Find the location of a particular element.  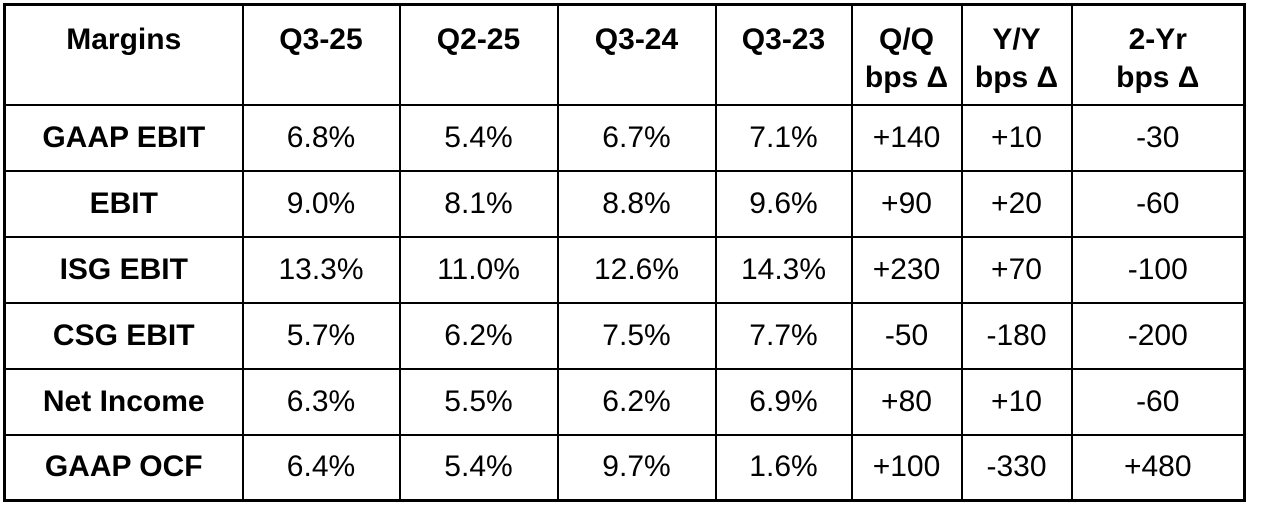

cell-q3-24: 7.5% is located at coordinates (636, 335).